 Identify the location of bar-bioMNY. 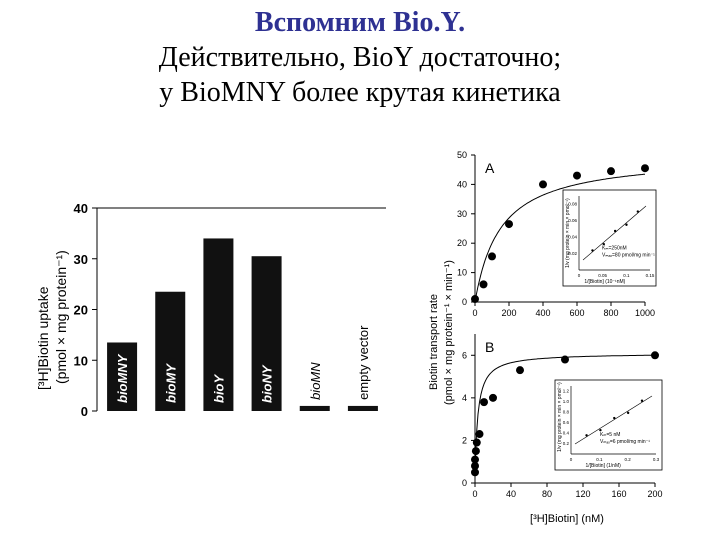
(122, 376).